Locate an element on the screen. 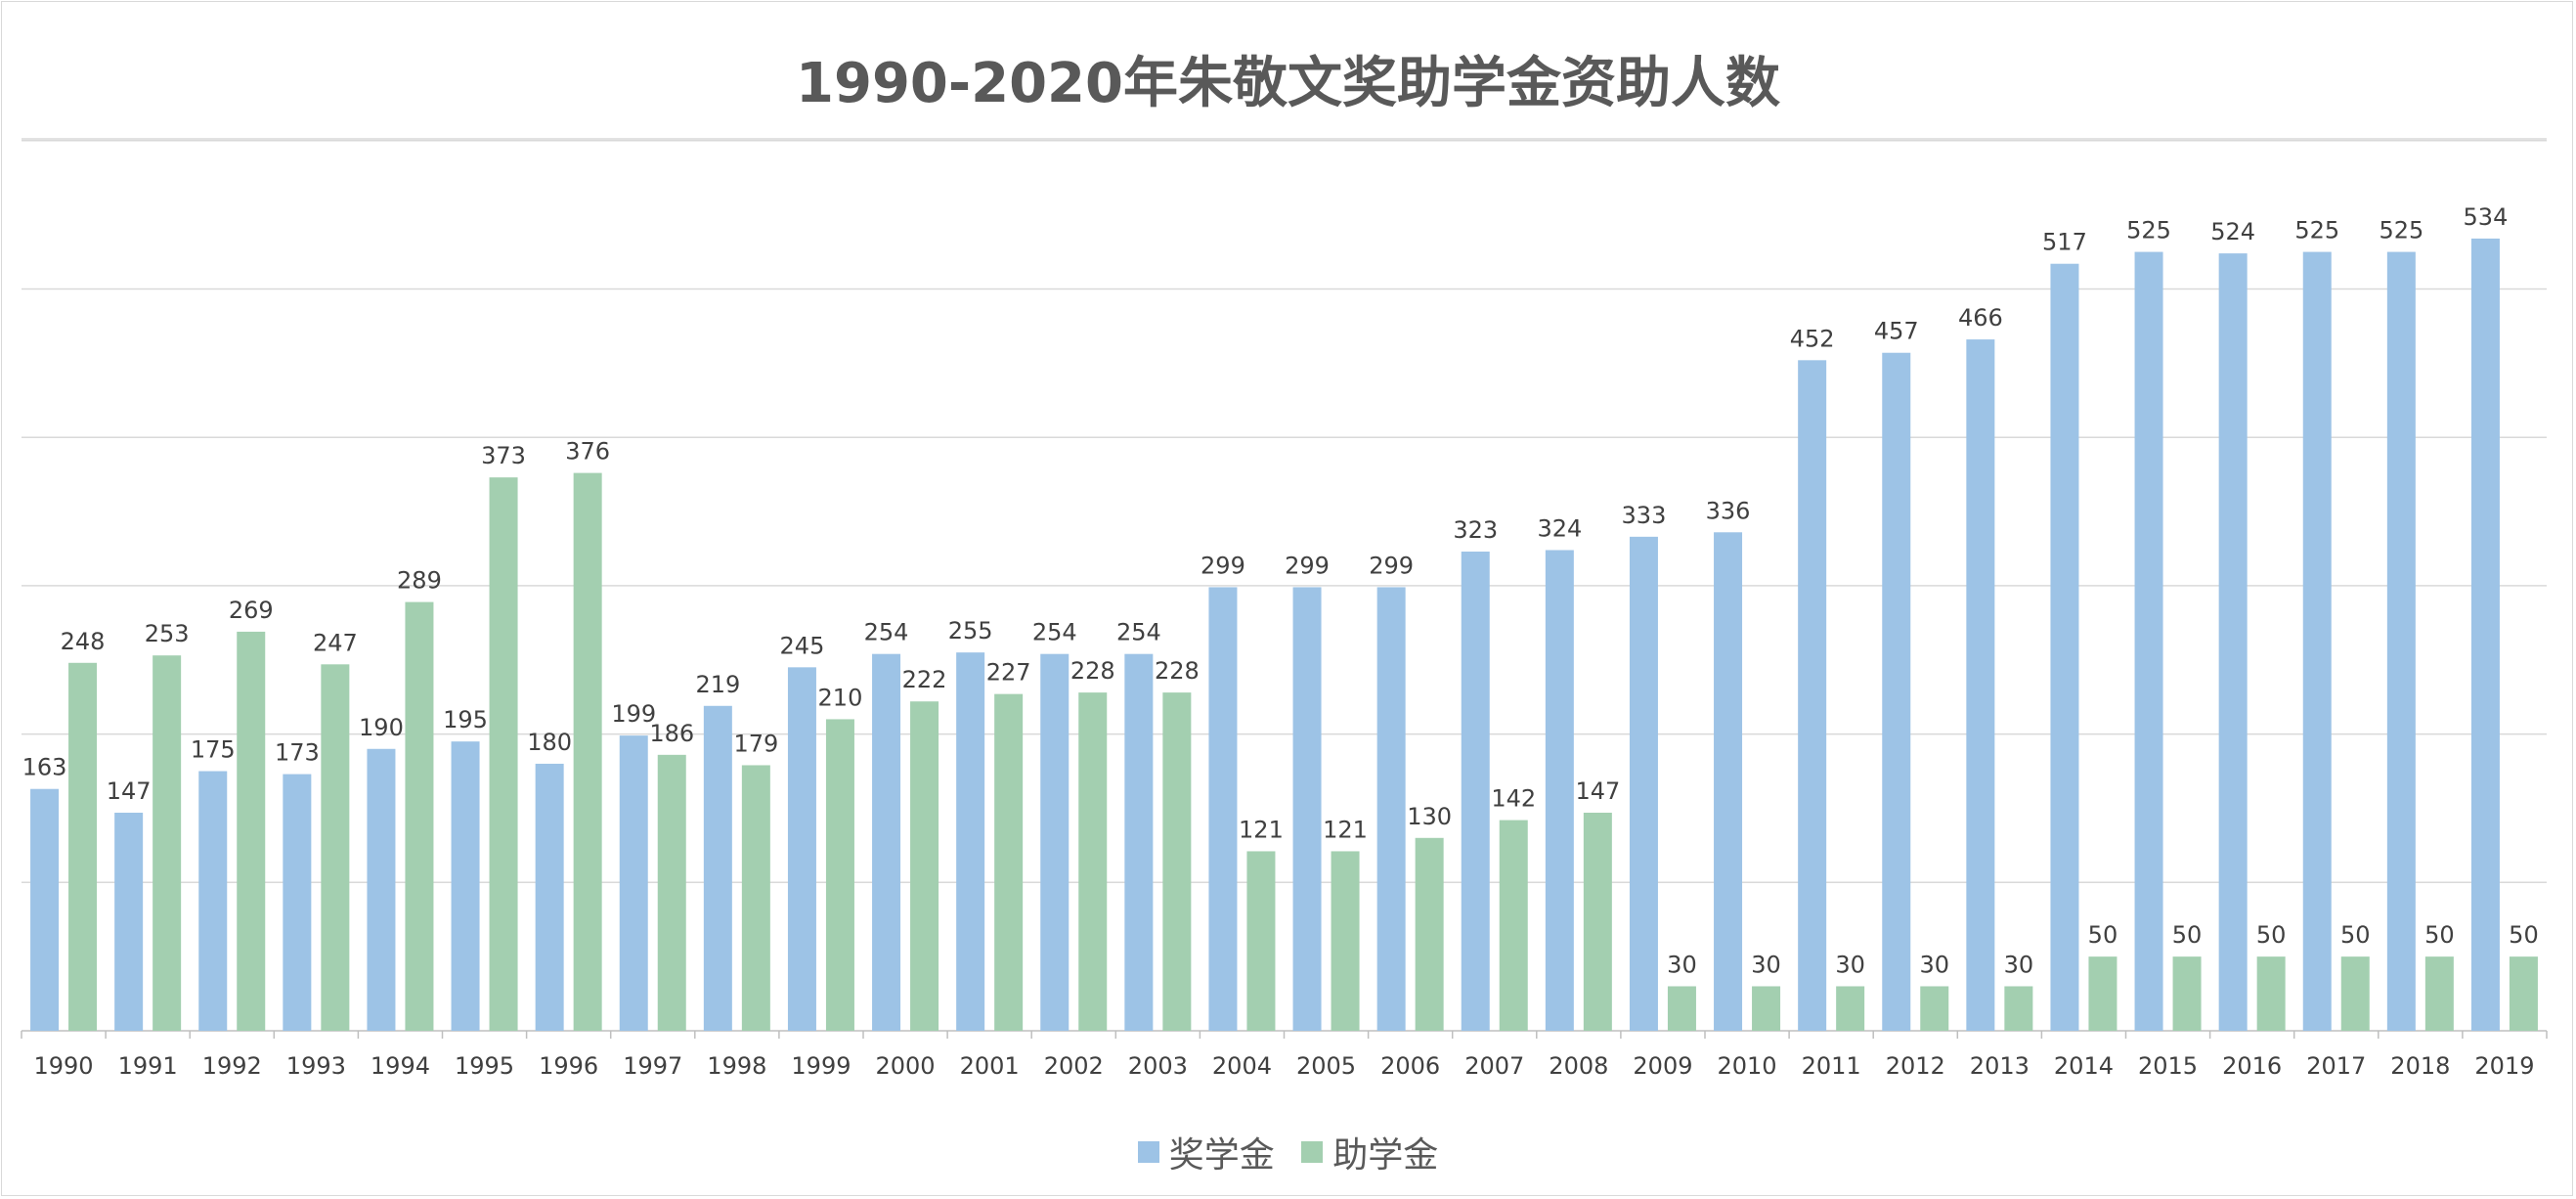 Image resolution: width=2576 pixels, height=1199 pixels. x-tick-label: 1990 is located at coordinates (64, 1066).